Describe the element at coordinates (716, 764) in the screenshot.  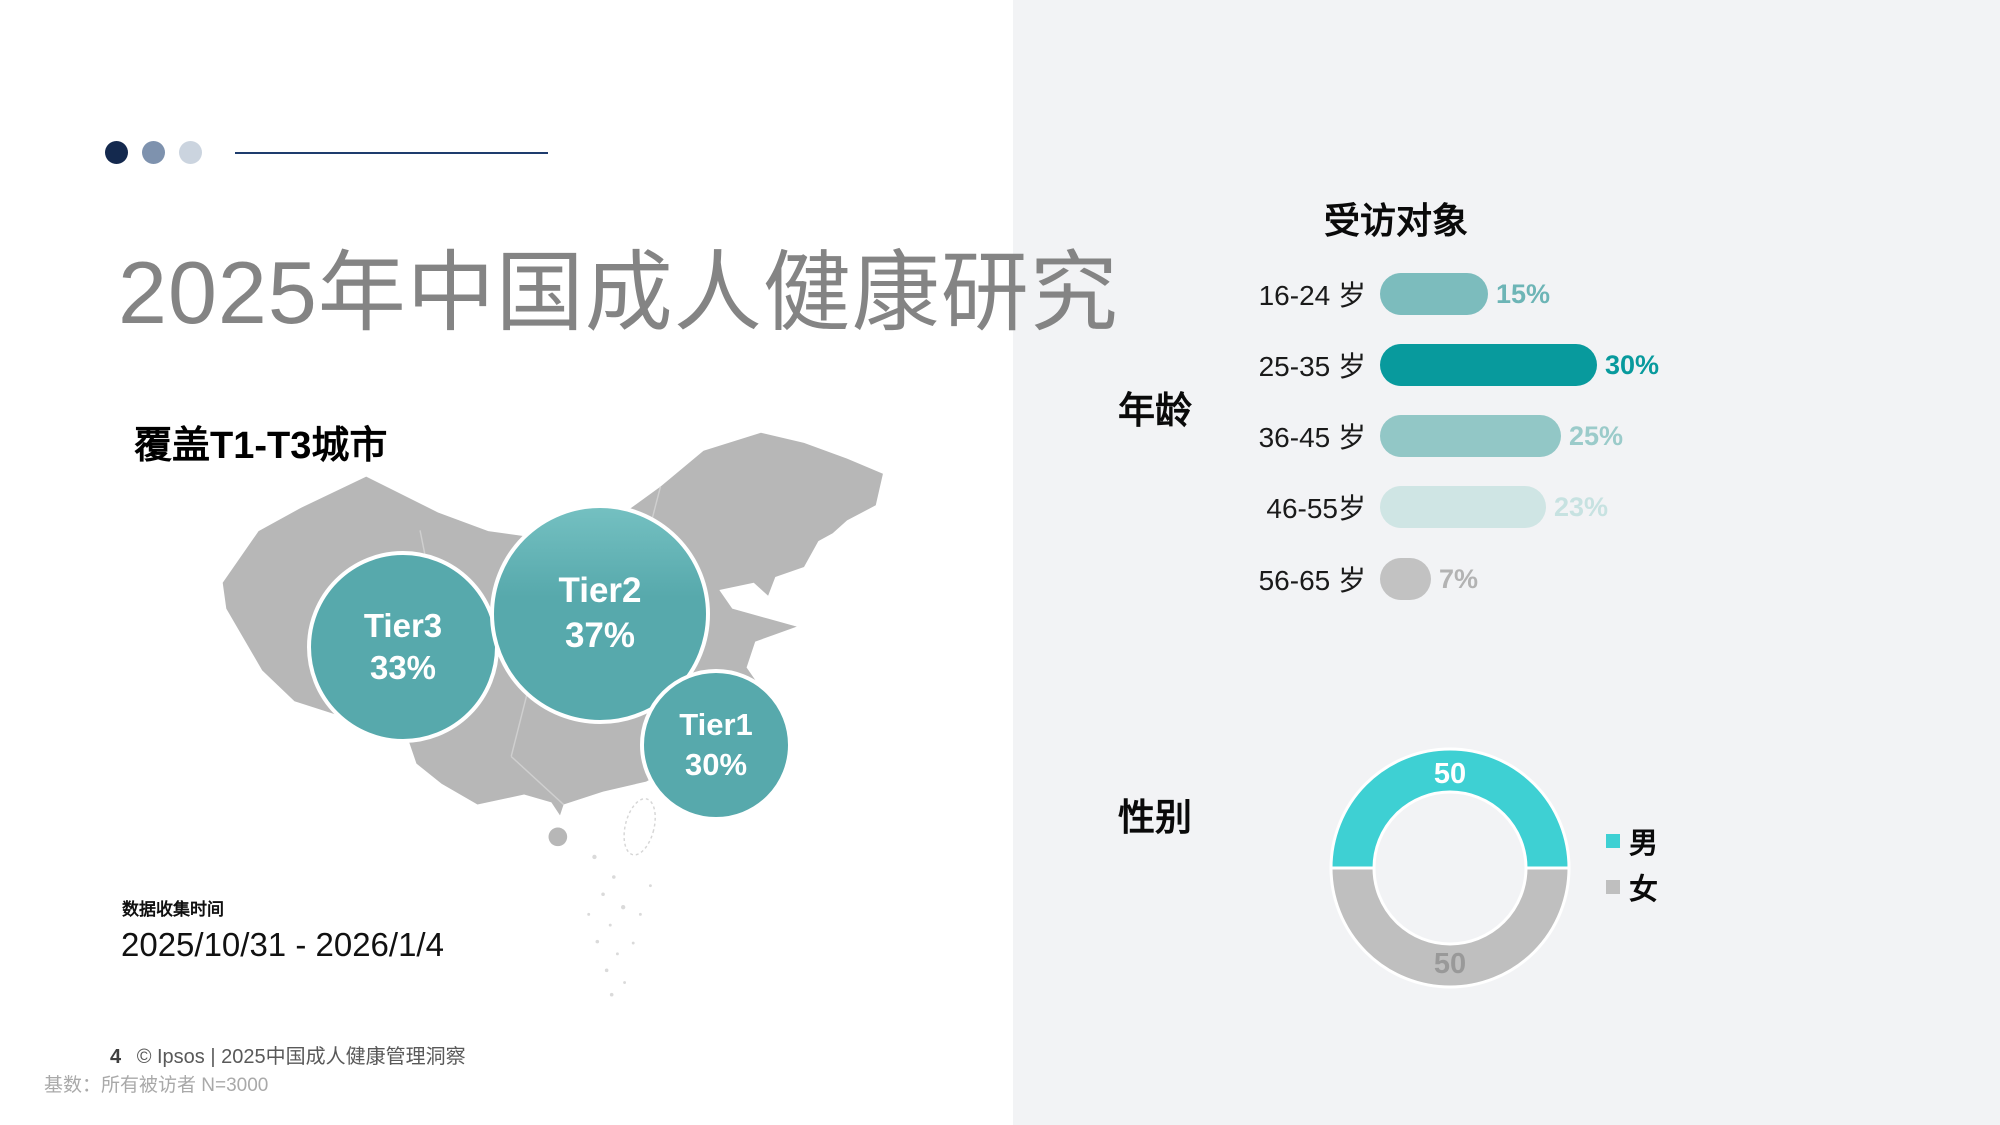
I see `bubble-tier1-value: 30%` at that location.